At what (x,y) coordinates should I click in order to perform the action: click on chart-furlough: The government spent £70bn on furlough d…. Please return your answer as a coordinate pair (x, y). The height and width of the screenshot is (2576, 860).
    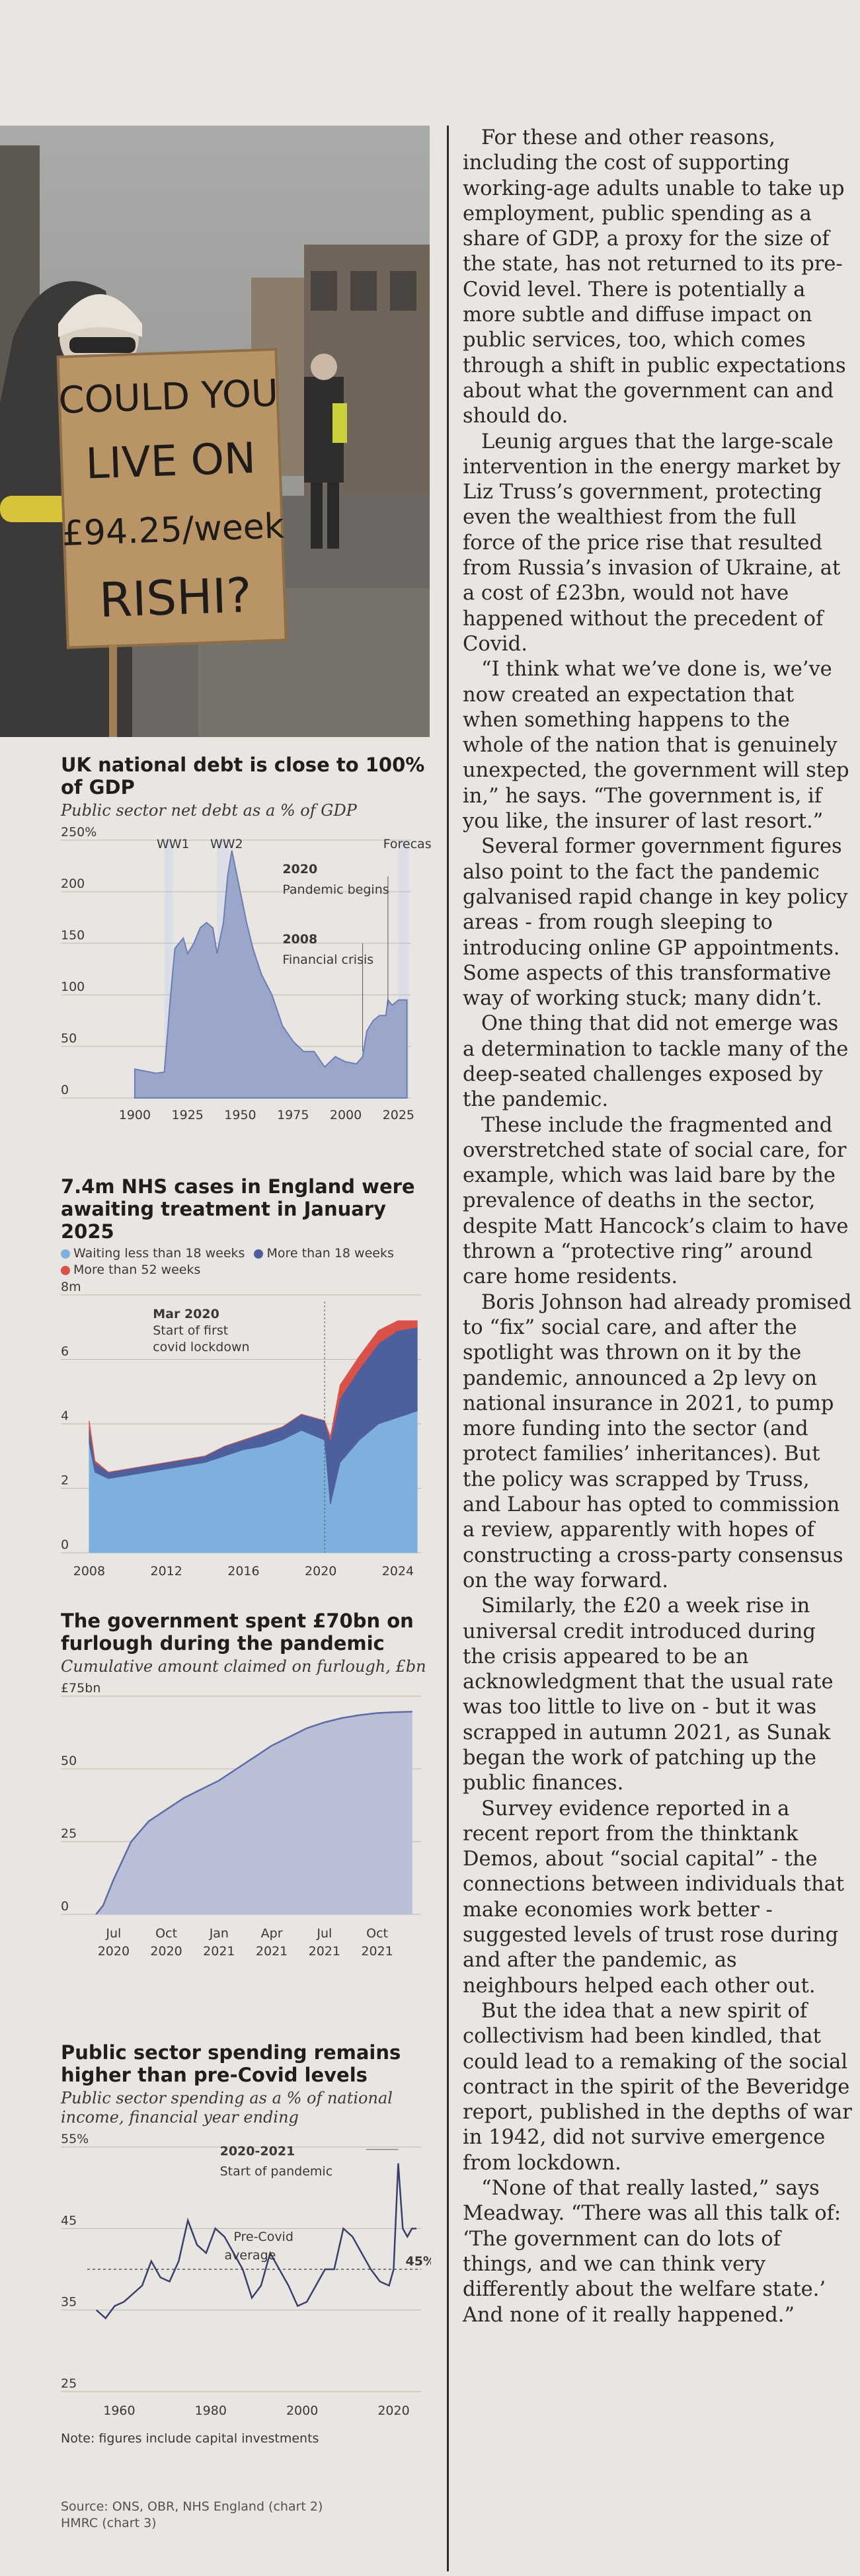
    Looking at the image, I should click on (246, 1797).